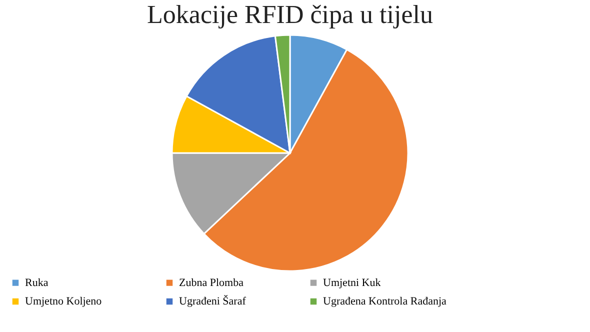 The width and height of the screenshot is (590, 332). What do you see at coordinates (385, 302) in the screenshot?
I see `legend-label: Ugrađena Kontrola Rađanja` at bounding box center [385, 302].